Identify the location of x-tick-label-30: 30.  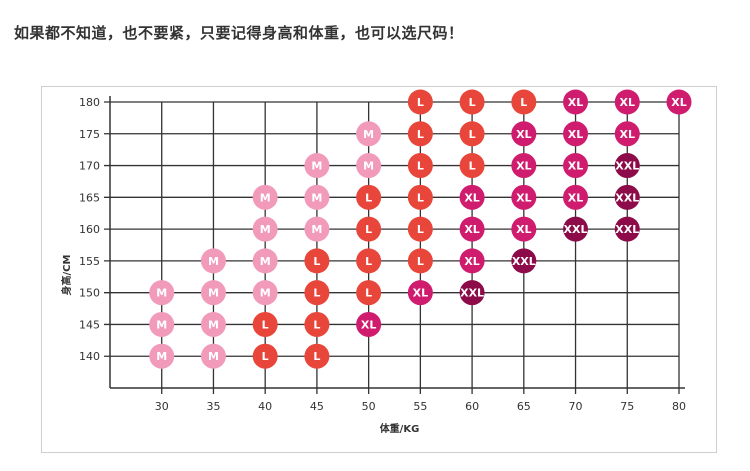
(162, 406).